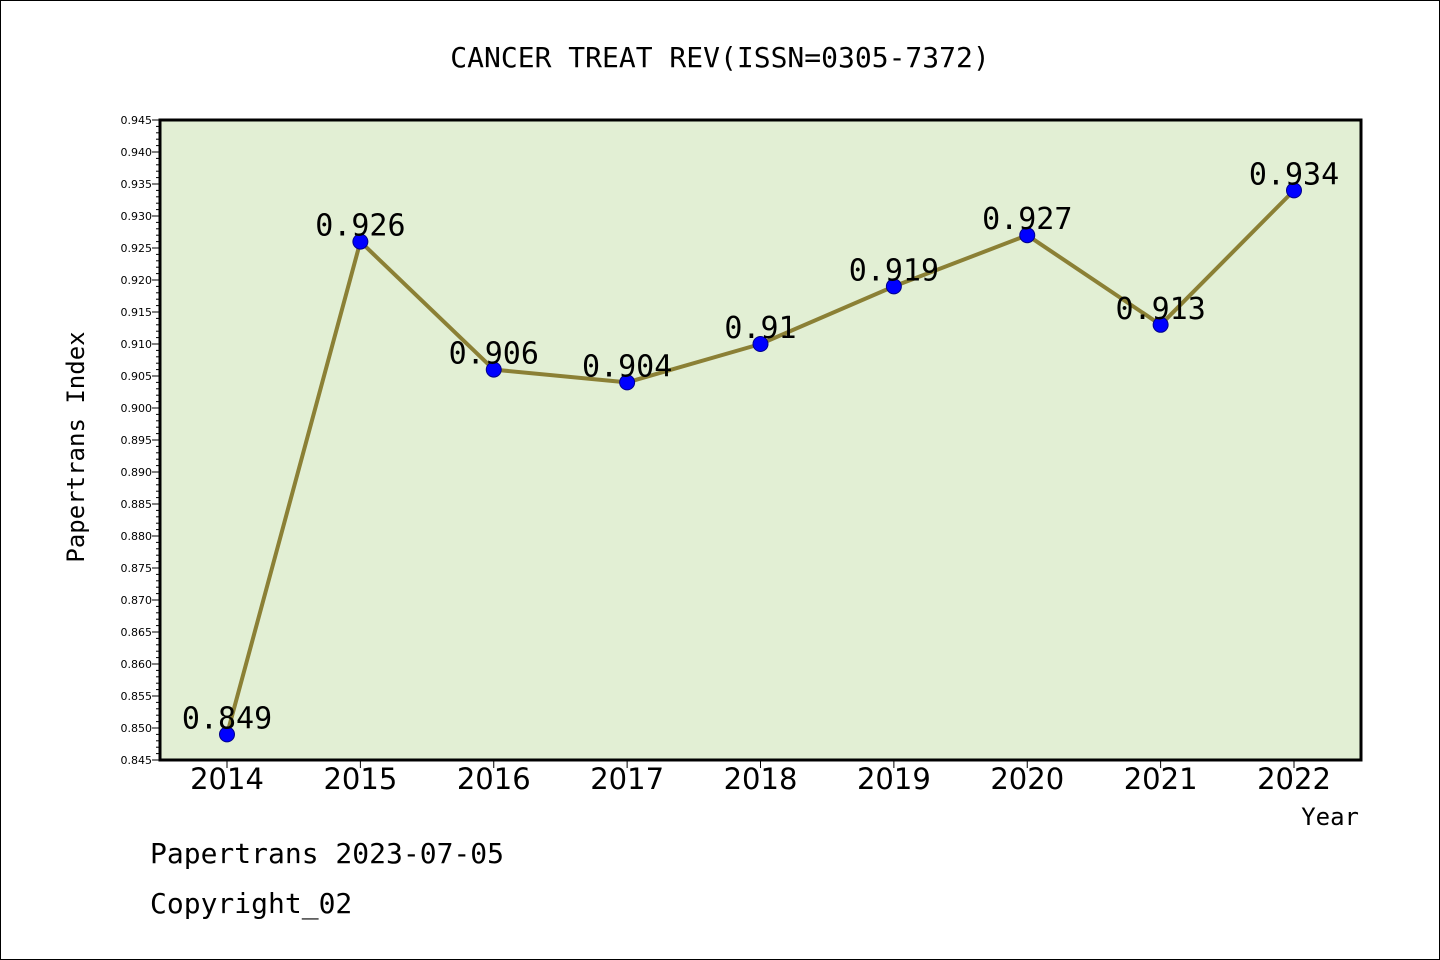  I want to click on y-tick-label: 0.910, so click(137, 344).